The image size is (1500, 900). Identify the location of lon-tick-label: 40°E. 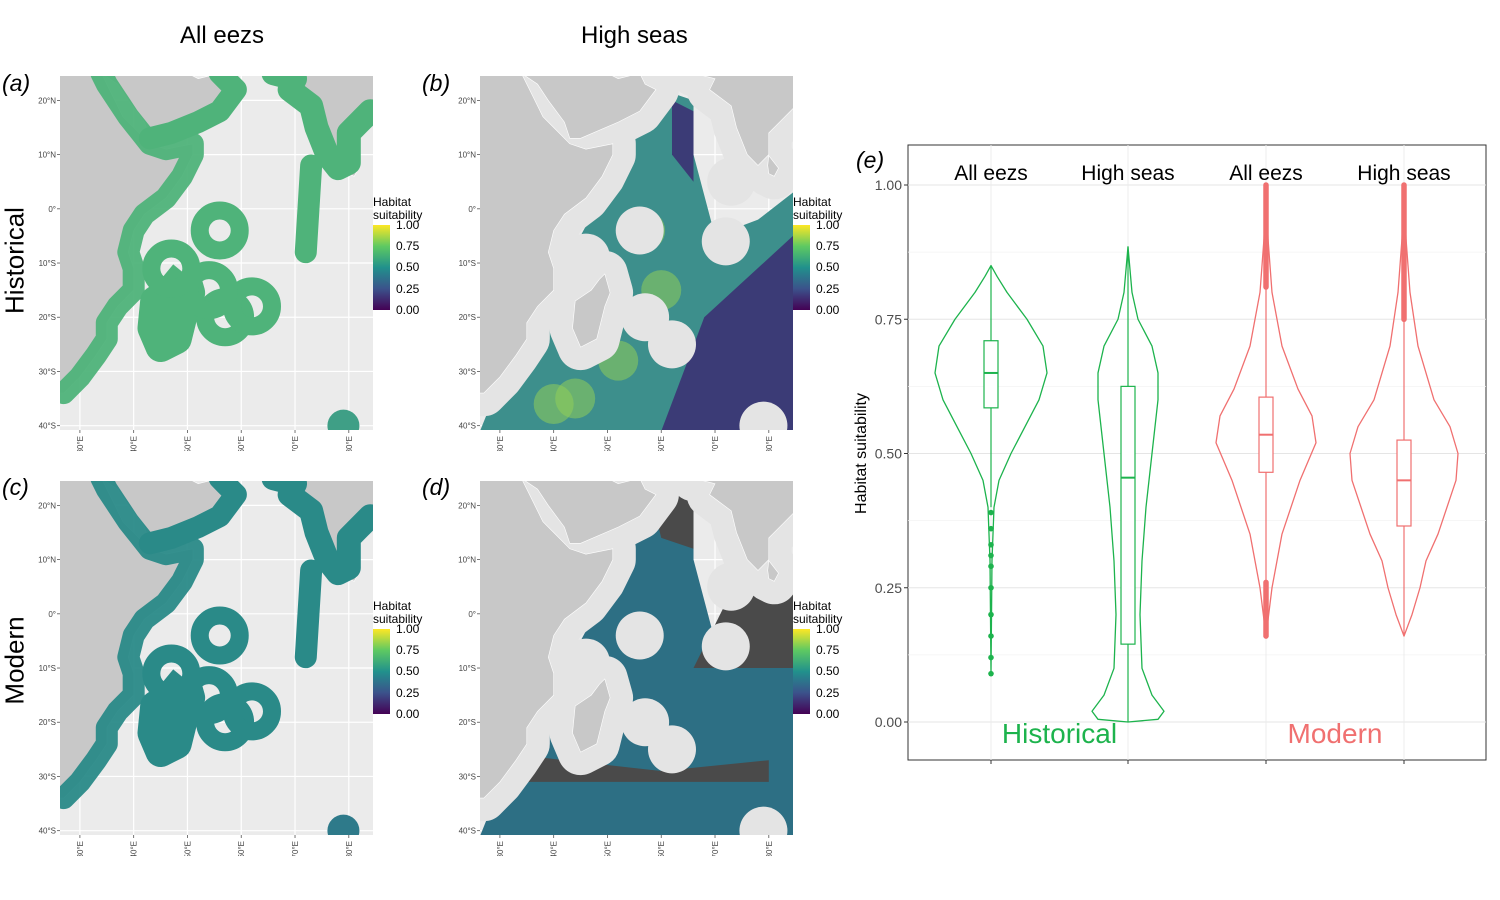
(554, 848).